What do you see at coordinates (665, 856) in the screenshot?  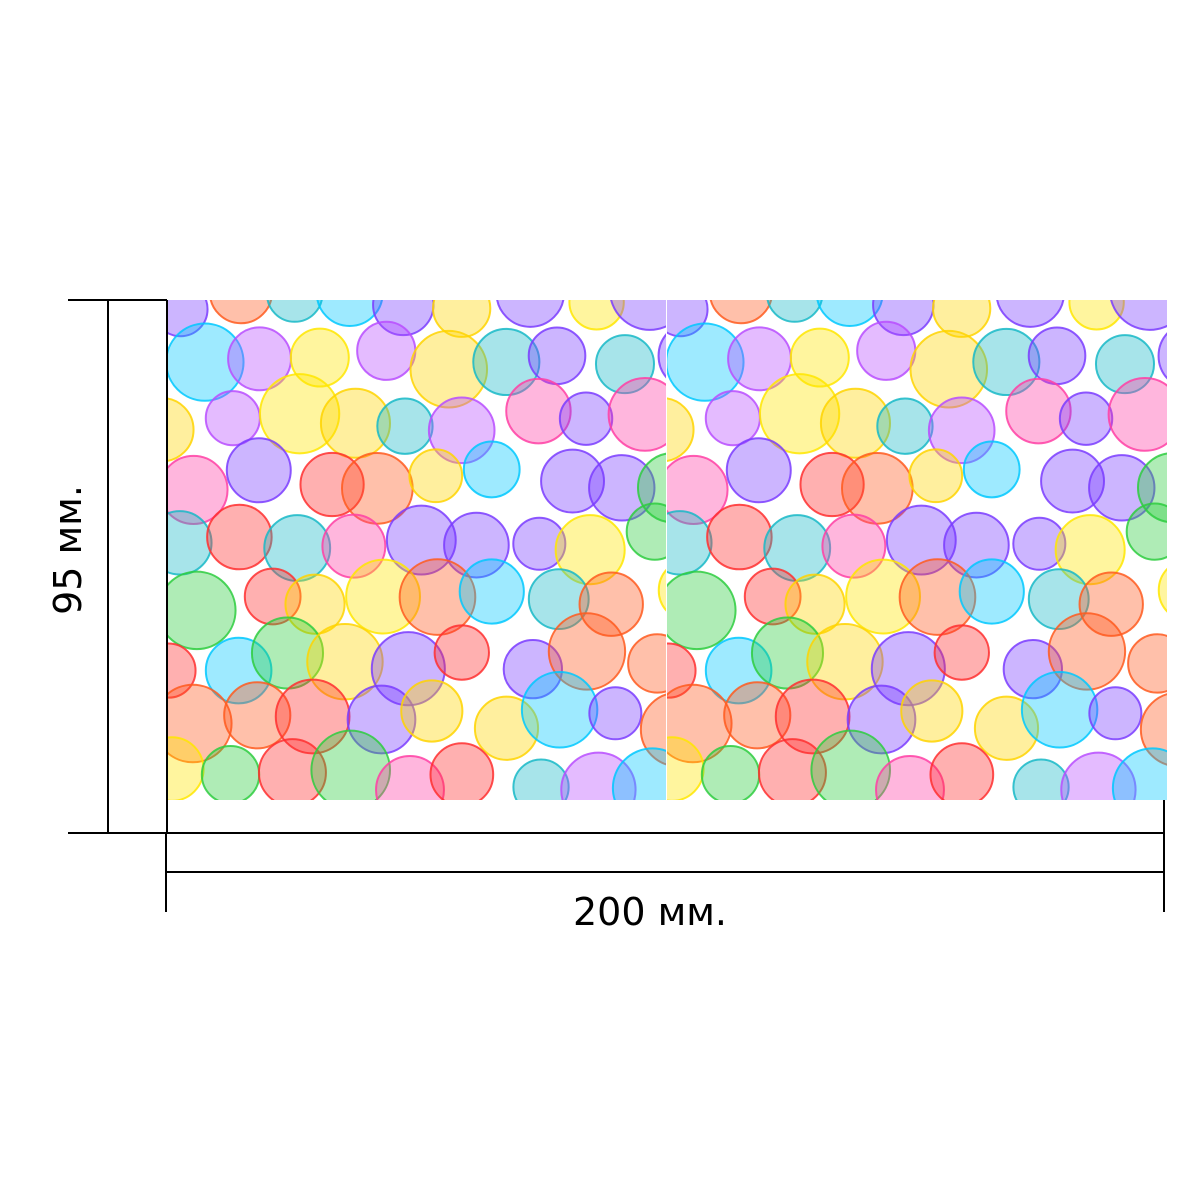 I see `width-dimension-lines` at bounding box center [665, 856].